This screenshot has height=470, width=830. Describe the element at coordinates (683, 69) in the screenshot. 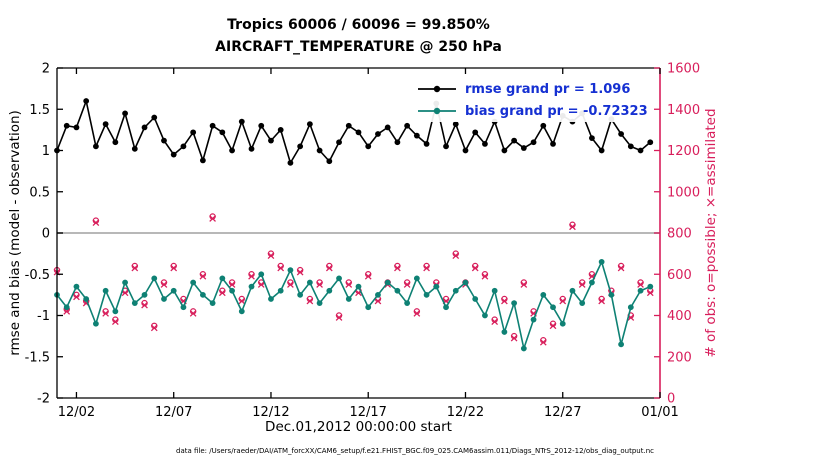

I see `svg-text: 1600` at that location.